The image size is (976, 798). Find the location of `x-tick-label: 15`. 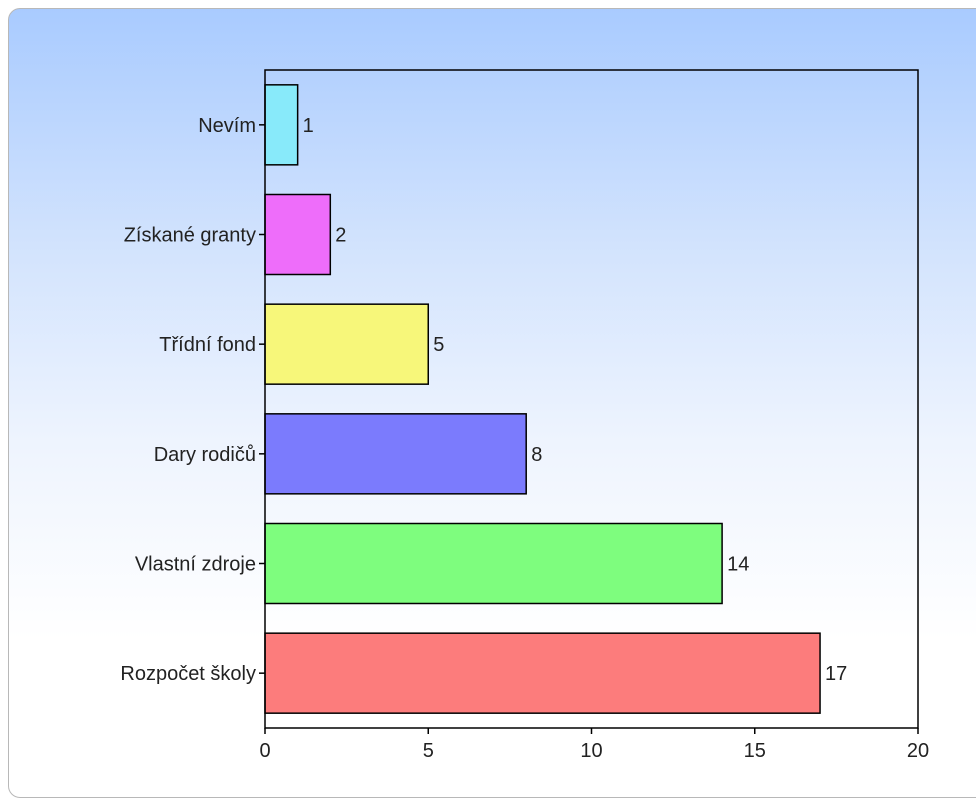

x-tick-label: 15 is located at coordinates (755, 751).